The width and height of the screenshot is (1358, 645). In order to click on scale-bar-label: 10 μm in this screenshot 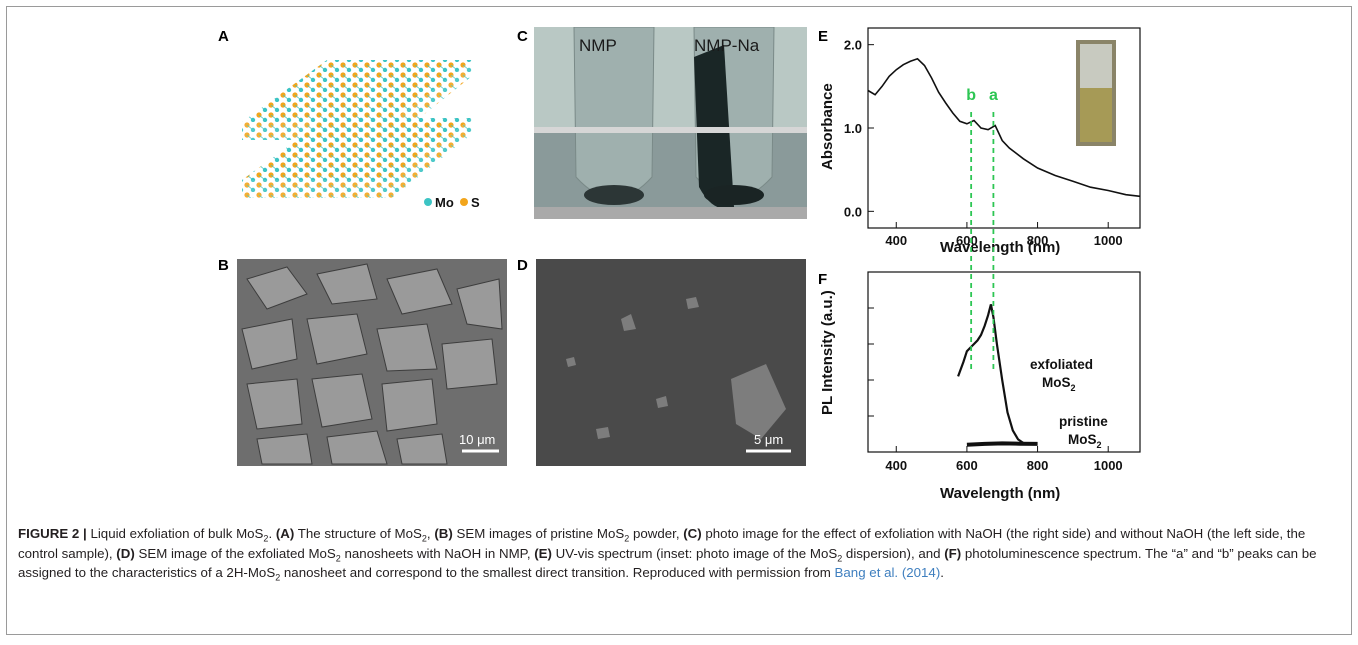, I will do `click(477, 439)`.